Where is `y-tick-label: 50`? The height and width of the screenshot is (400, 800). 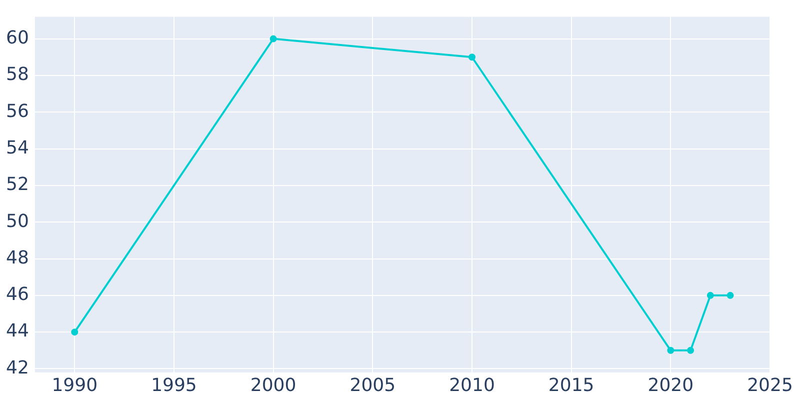
y-tick-label: 50 is located at coordinates (17, 221).